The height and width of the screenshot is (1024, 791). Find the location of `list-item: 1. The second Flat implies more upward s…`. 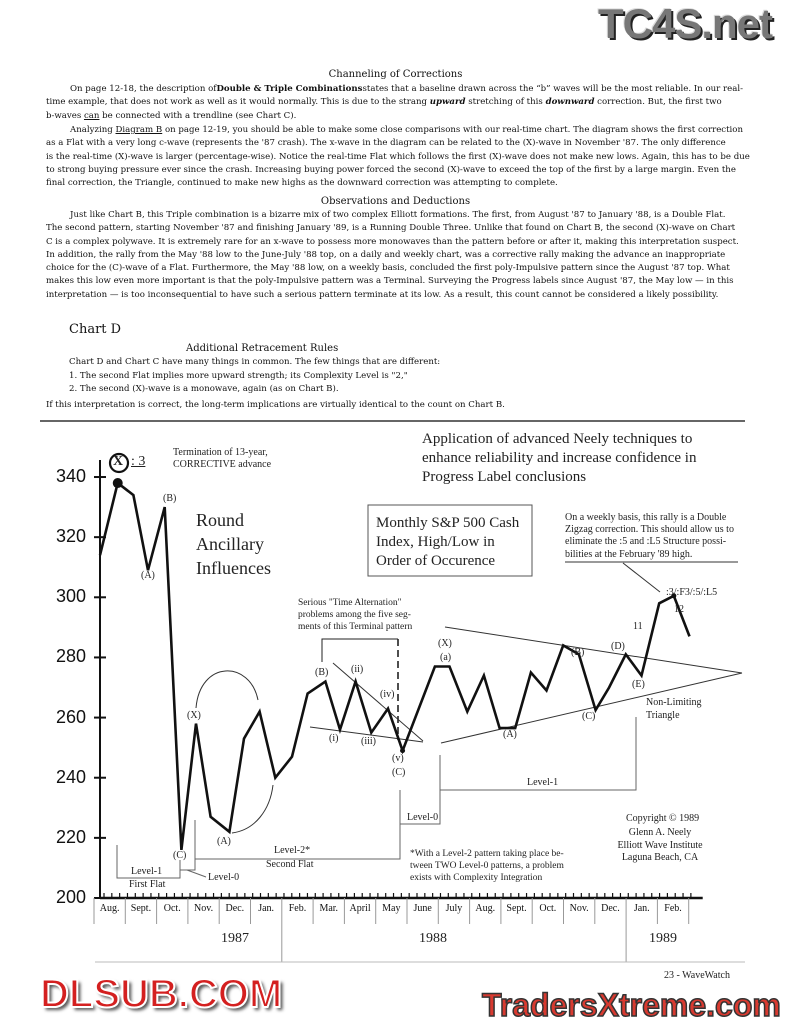

list-item: 1. The second Flat implies more upward s… is located at coordinates (238, 375).